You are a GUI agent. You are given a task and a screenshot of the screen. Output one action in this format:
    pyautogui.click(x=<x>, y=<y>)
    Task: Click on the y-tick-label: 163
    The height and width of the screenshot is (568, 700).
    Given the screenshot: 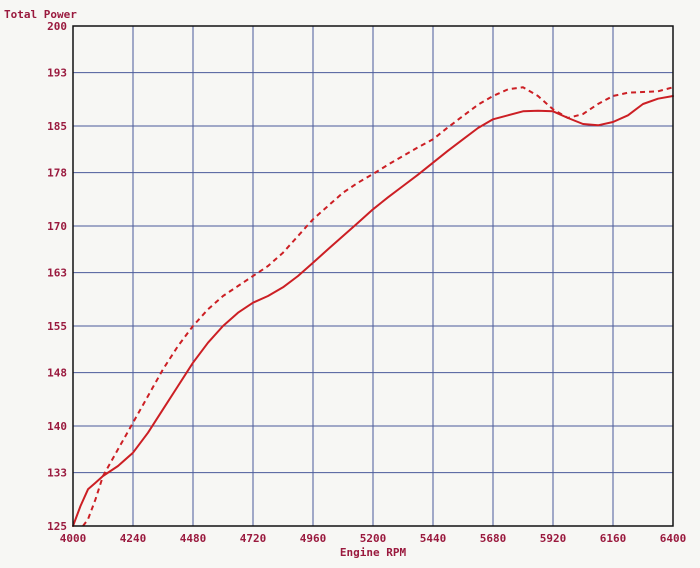 What is the action you would take?
    pyautogui.click(x=57, y=273)
    